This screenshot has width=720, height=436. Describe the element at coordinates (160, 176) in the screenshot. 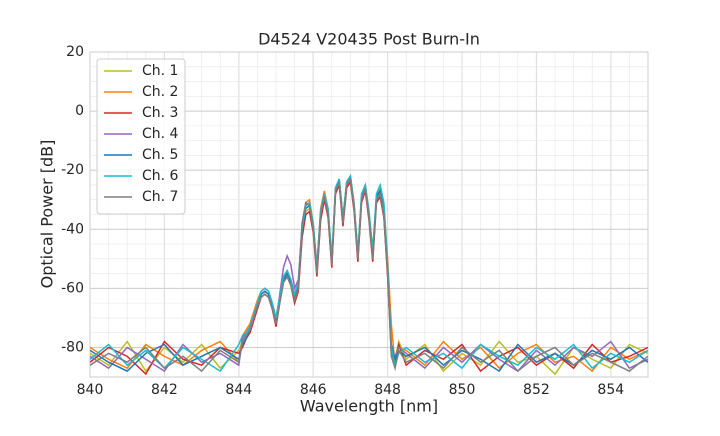

I see `legend-label: Ch. 6` at that location.